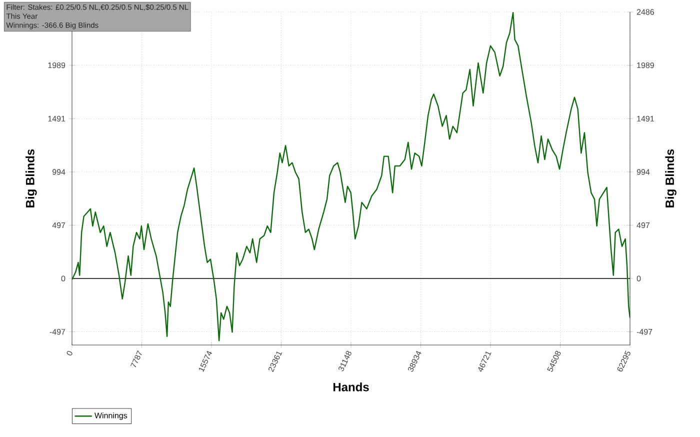 This screenshot has width=700, height=437. What do you see at coordinates (485, 362) in the screenshot?
I see `x-tick-label: 46721` at bounding box center [485, 362].